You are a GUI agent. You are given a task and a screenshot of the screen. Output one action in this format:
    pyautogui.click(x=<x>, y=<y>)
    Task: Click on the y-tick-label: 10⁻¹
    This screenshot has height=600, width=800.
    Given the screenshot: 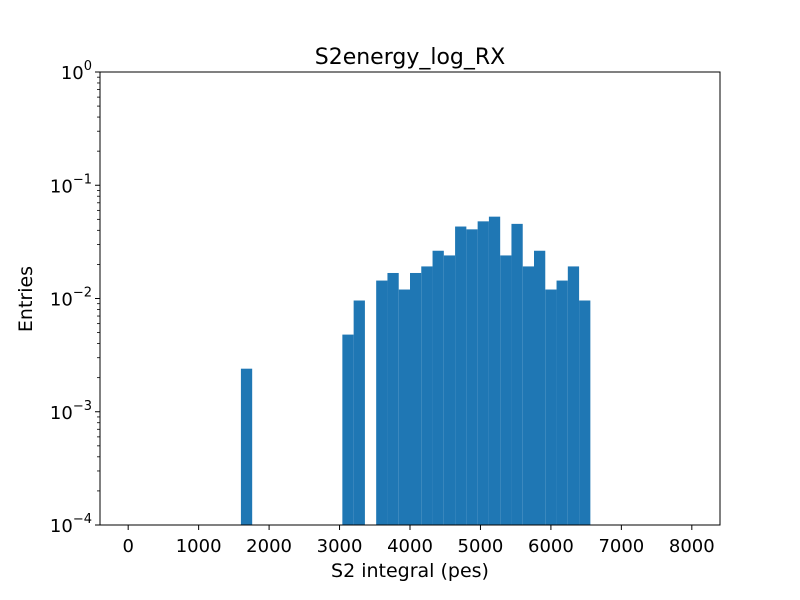 What is the action you would take?
    pyautogui.click(x=71, y=184)
    